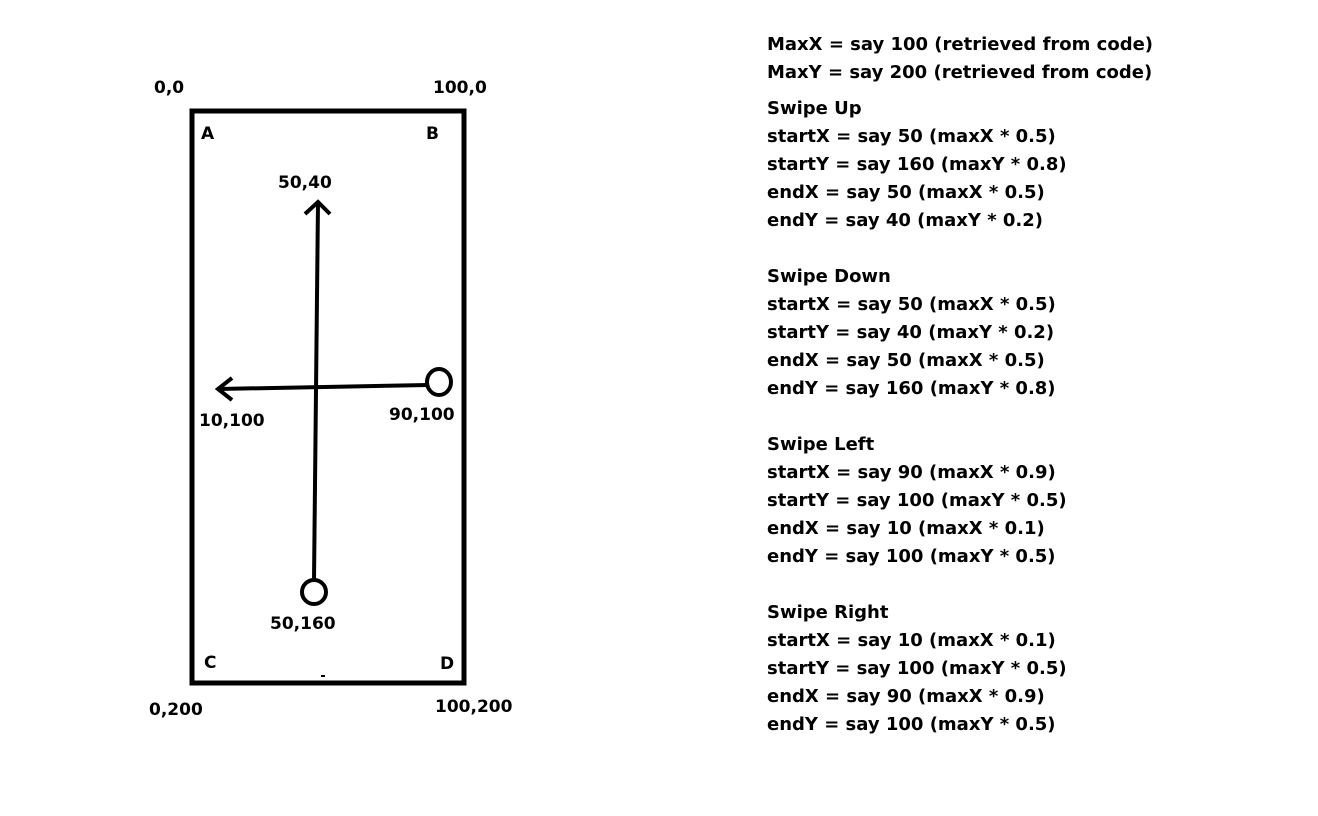  Describe the element at coordinates (317, 207) in the screenshot. I see `swipe-up-arrowhead` at that location.